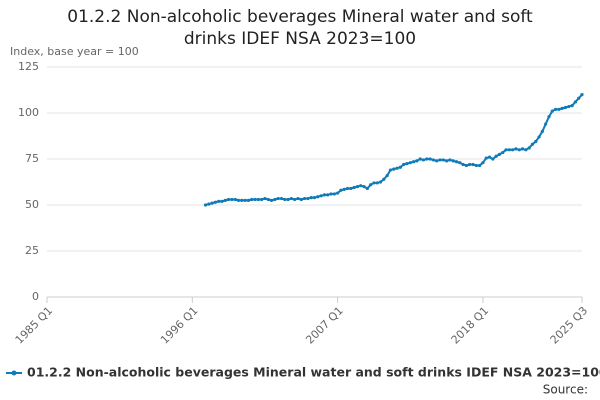  I want to click on x-tick-label: 2018 Q1, so click(470, 325).